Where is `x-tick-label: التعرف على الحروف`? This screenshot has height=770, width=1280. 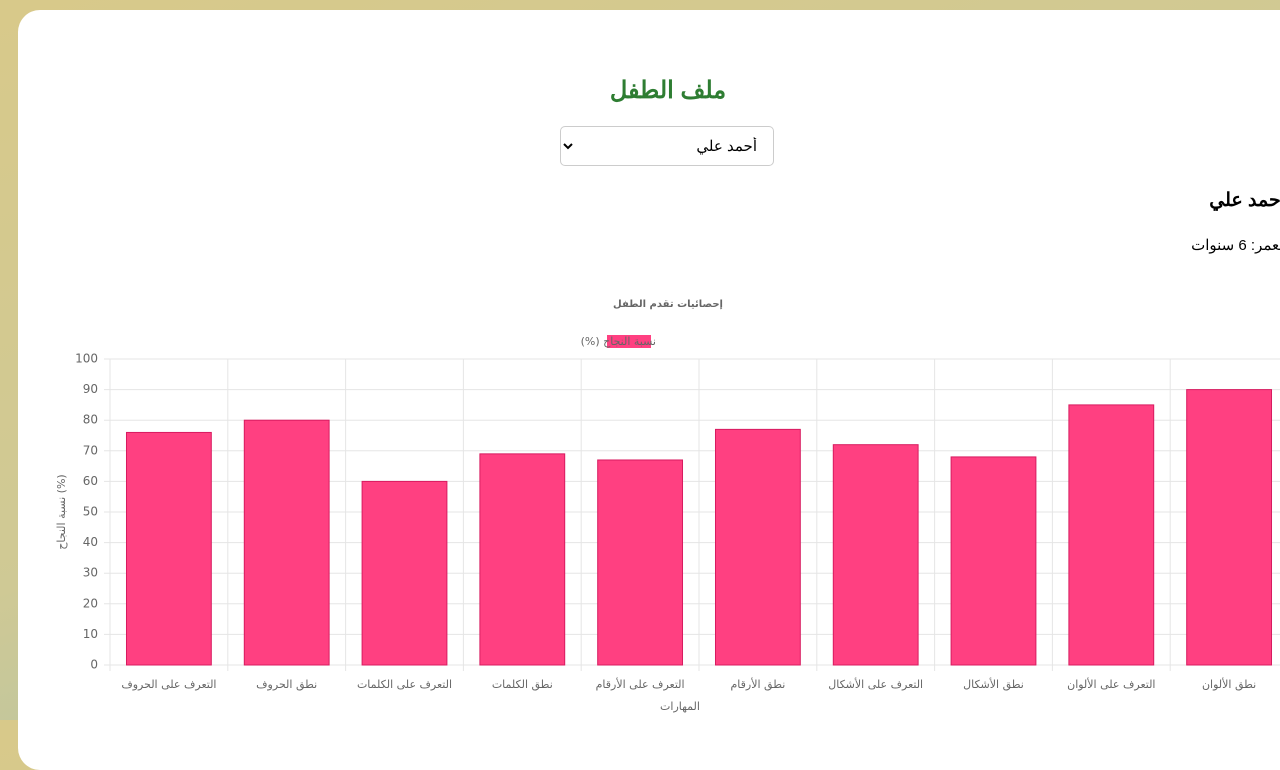
x-tick-label: التعرف على الحروف is located at coordinates (168, 684).